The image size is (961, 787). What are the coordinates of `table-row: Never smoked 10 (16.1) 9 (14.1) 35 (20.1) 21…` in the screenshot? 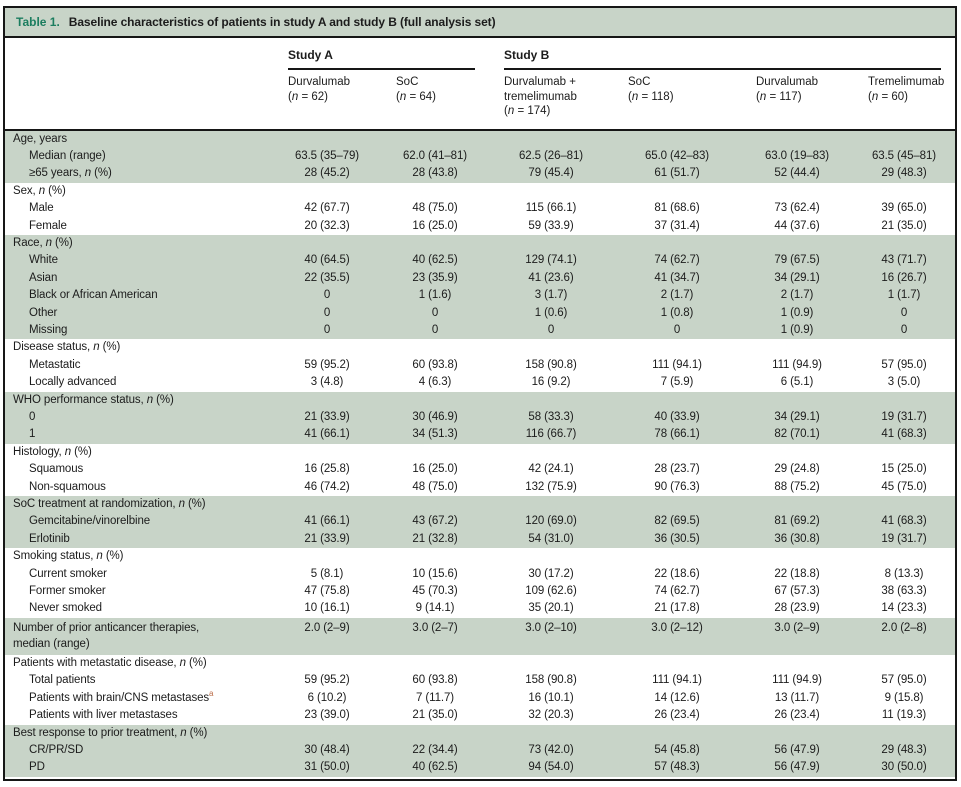 It's located at (480, 608).